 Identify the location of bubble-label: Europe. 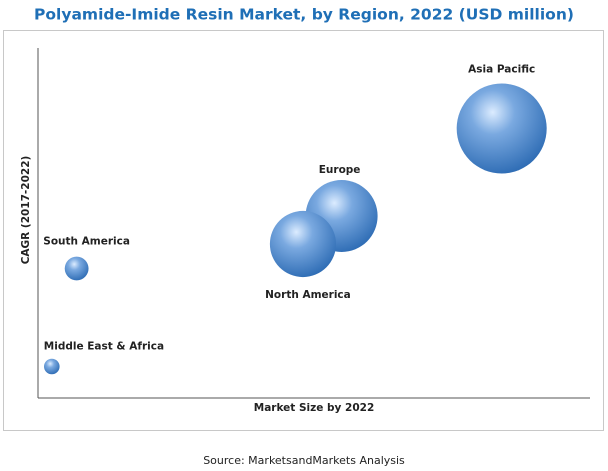
(340, 170).